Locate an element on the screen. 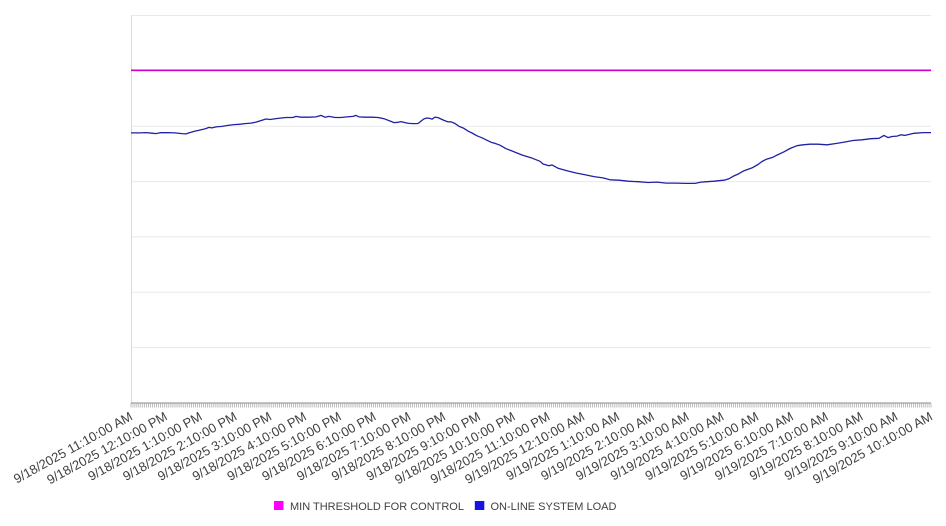  svg-text: MIN THRESHOLD FOR CONTROL is located at coordinates (377, 507).